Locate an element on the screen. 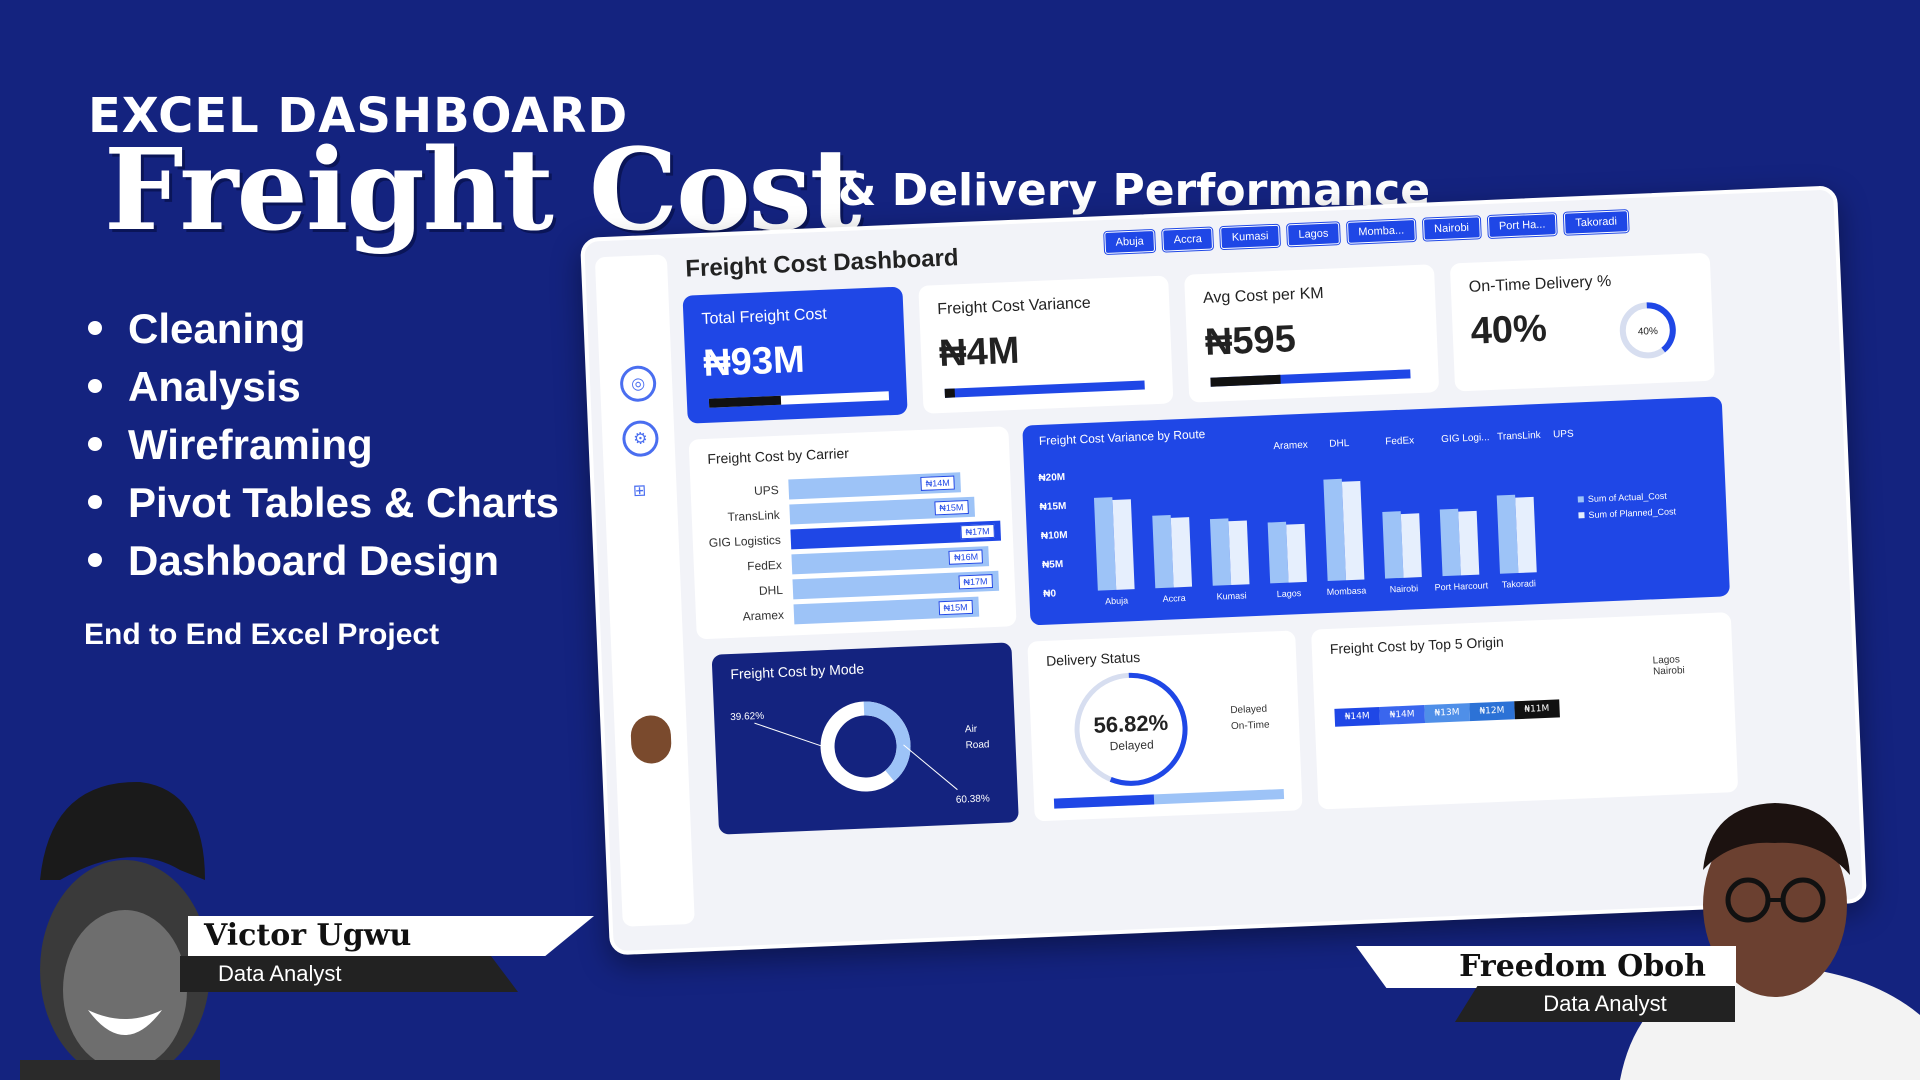 Image resolution: width=1920 pixels, height=1080 pixels. kpi-label: Freight Cost Variance is located at coordinates (1014, 306).